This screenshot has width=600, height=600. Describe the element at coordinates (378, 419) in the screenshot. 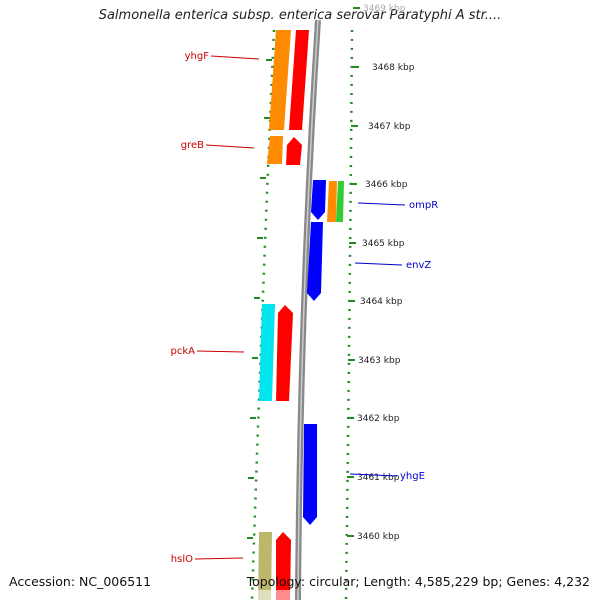

I see `tick-label: 3462 kbp` at that location.